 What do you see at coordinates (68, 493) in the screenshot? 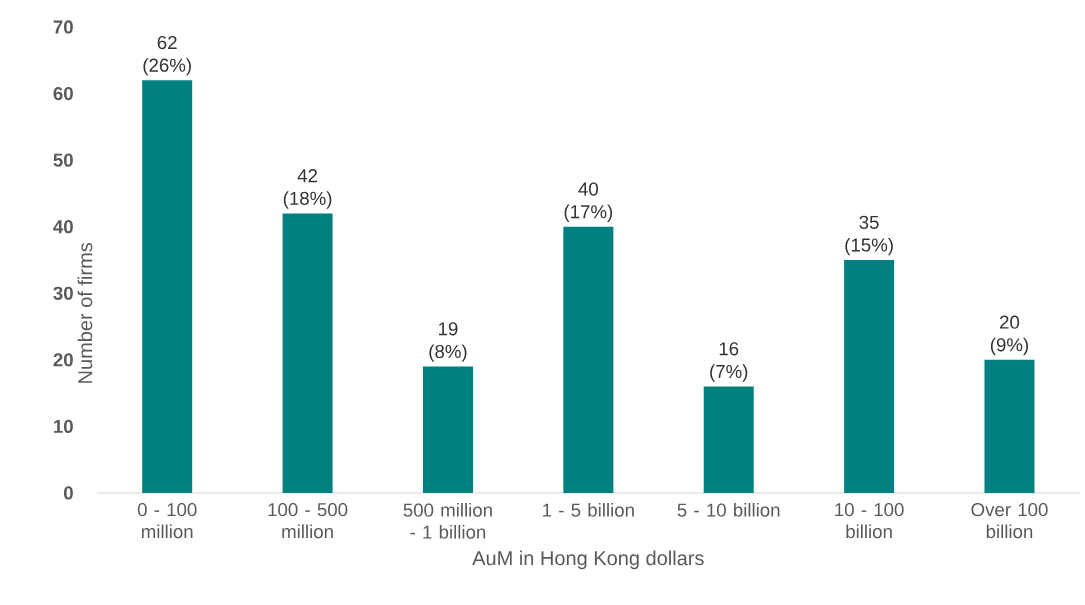
I see `y-tick-label: 0` at bounding box center [68, 493].